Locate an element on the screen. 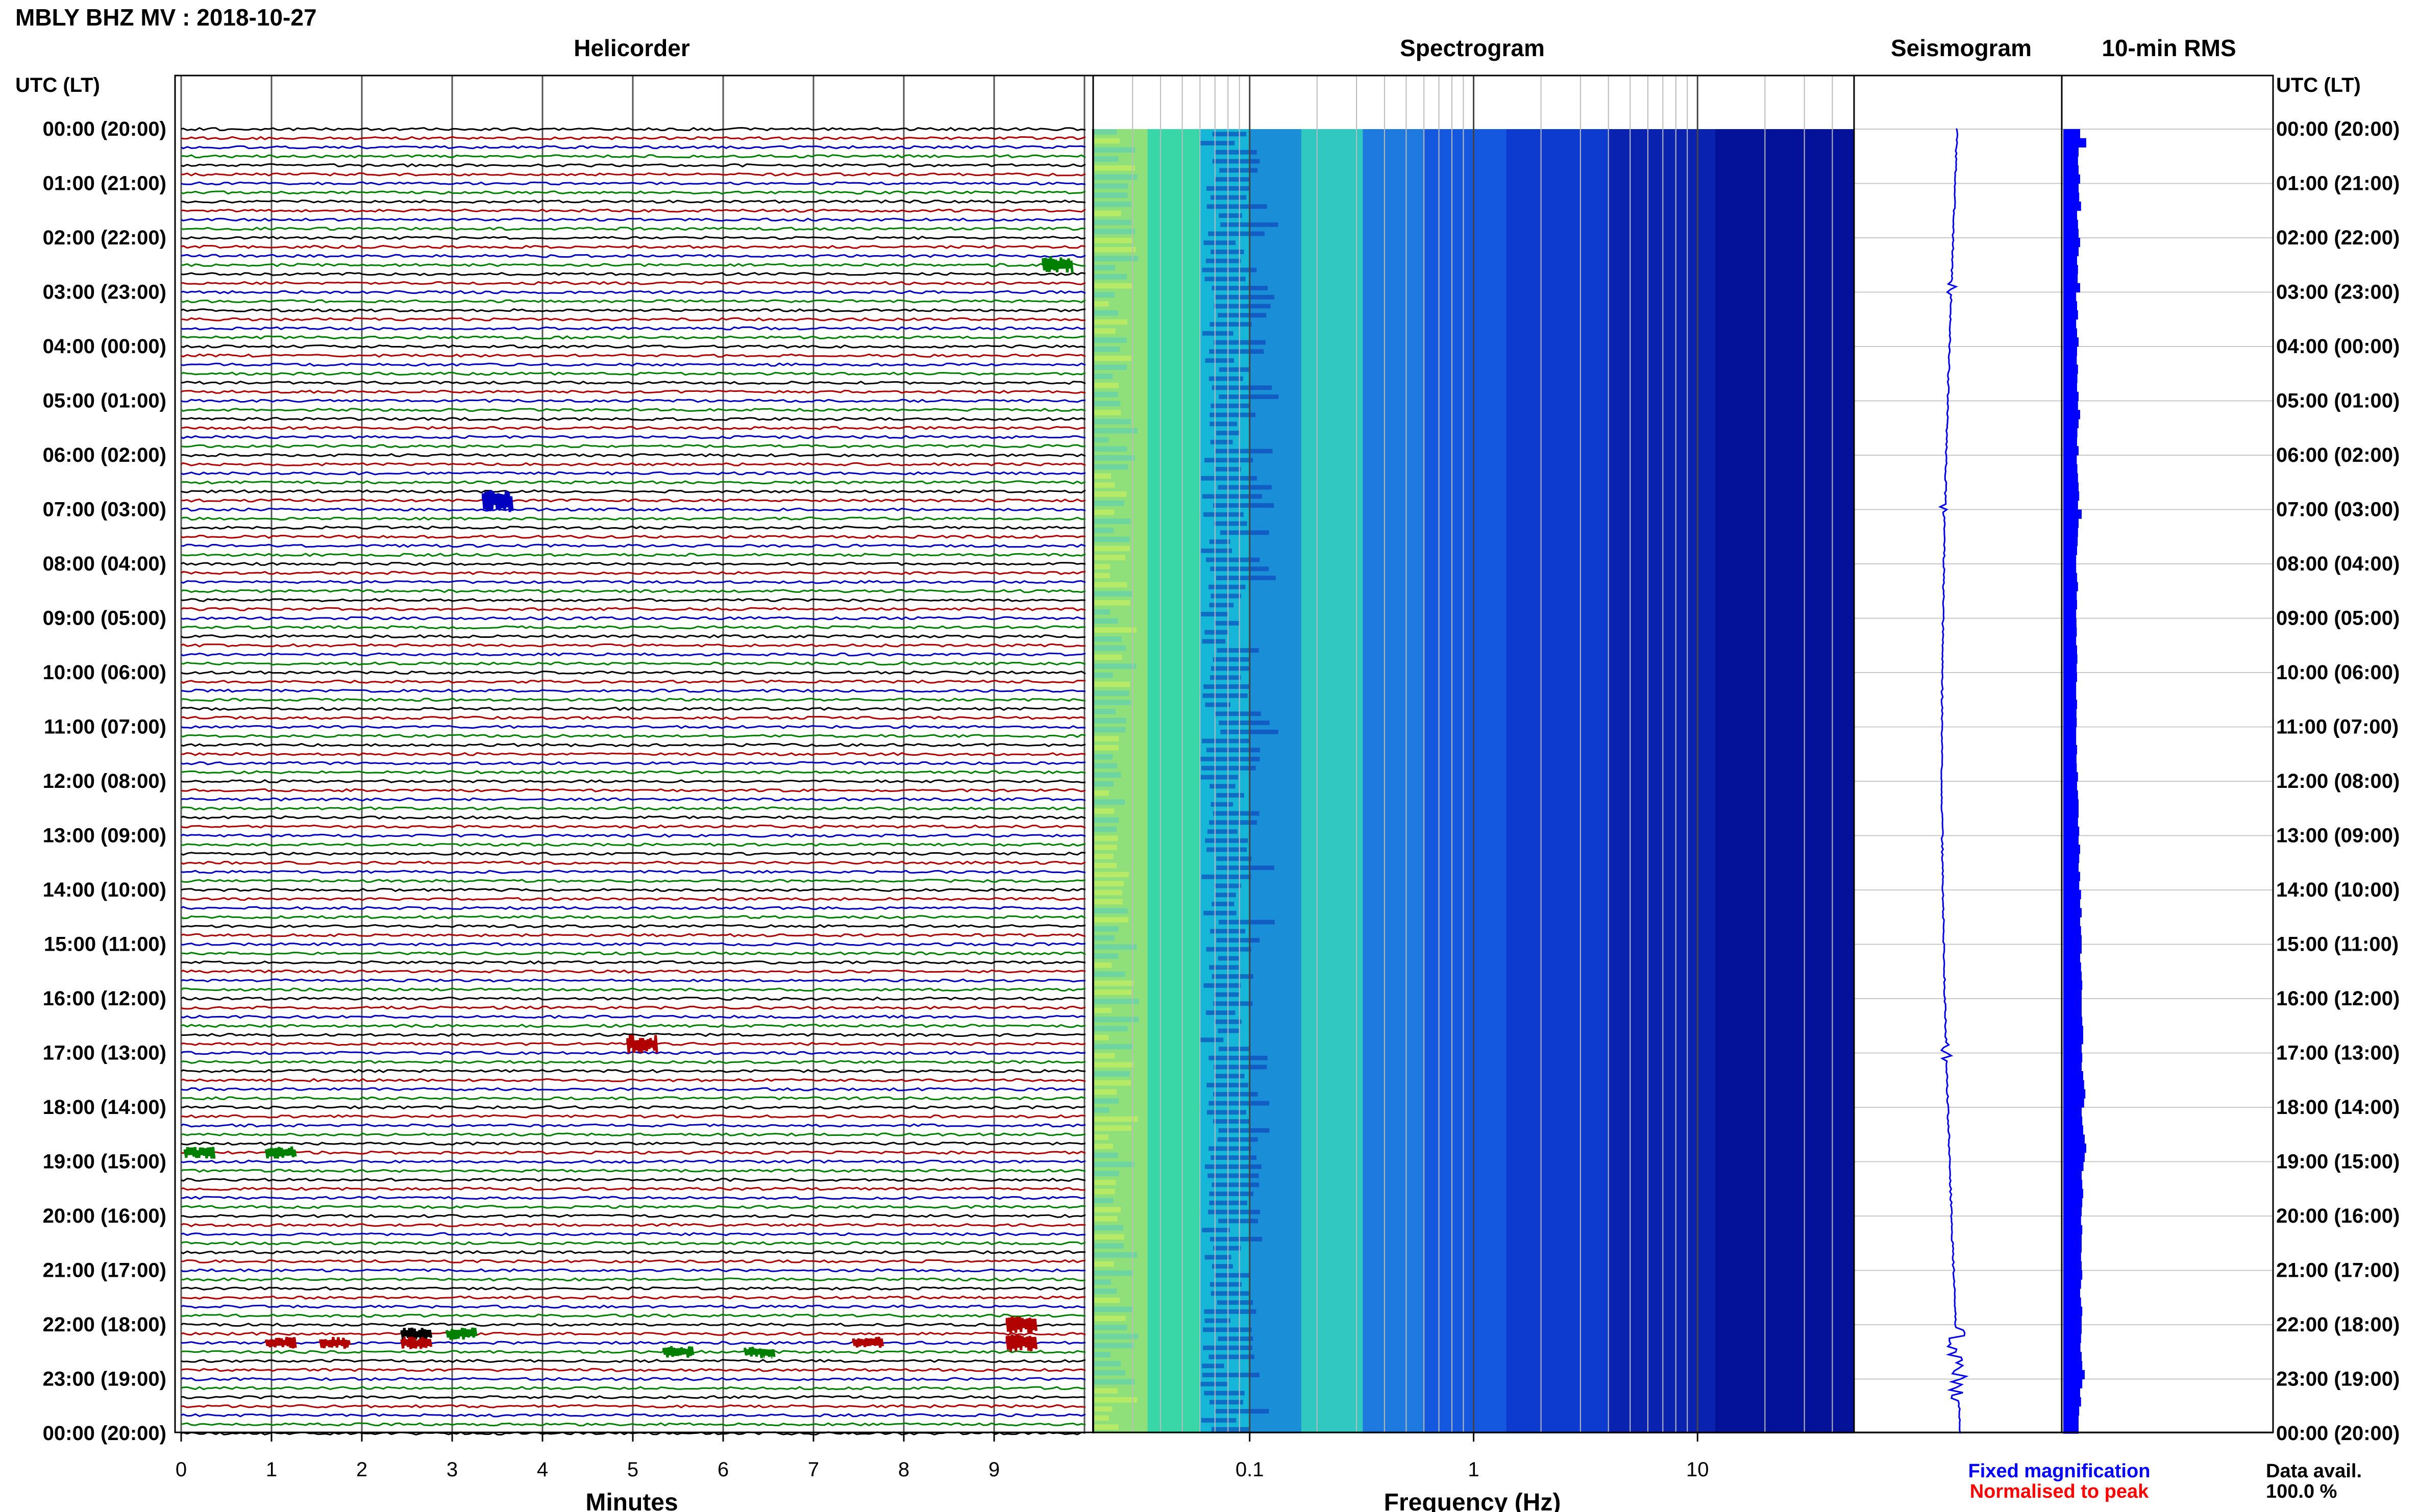 The width and height of the screenshot is (2419, 1512). panel-frame is located at coordinates (2167, 754).